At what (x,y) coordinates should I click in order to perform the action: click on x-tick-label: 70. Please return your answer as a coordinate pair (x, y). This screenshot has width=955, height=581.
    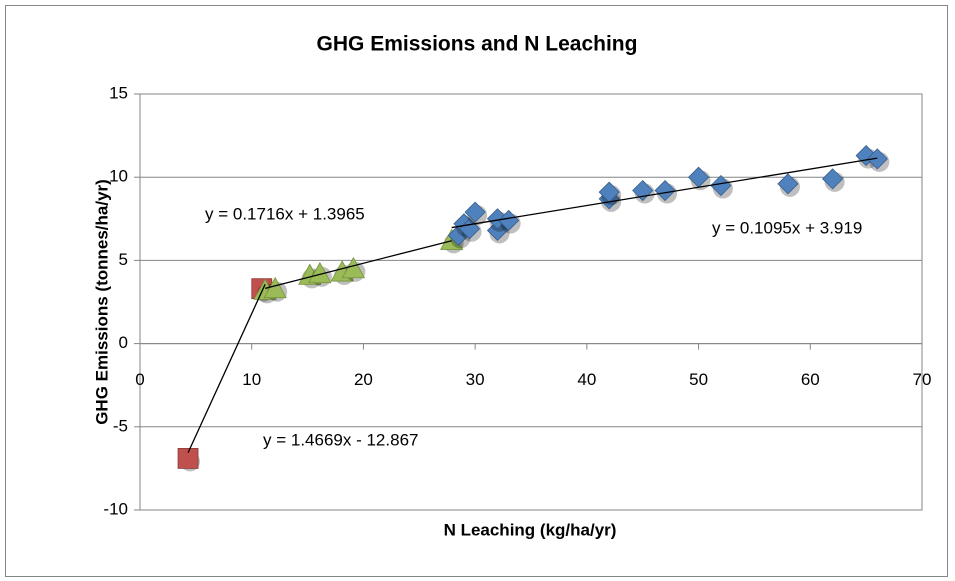
    Looking at the image, I should click on (922, 379).